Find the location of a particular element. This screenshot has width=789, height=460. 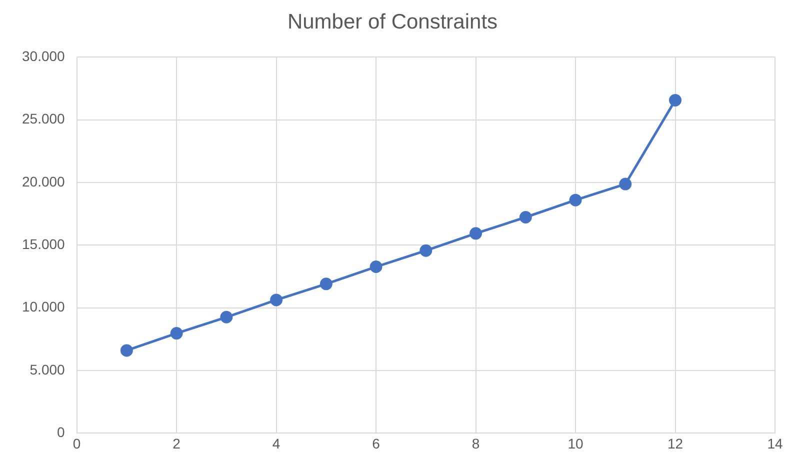

chart-title: Number of Constraints is located at coordinates (392, 22).